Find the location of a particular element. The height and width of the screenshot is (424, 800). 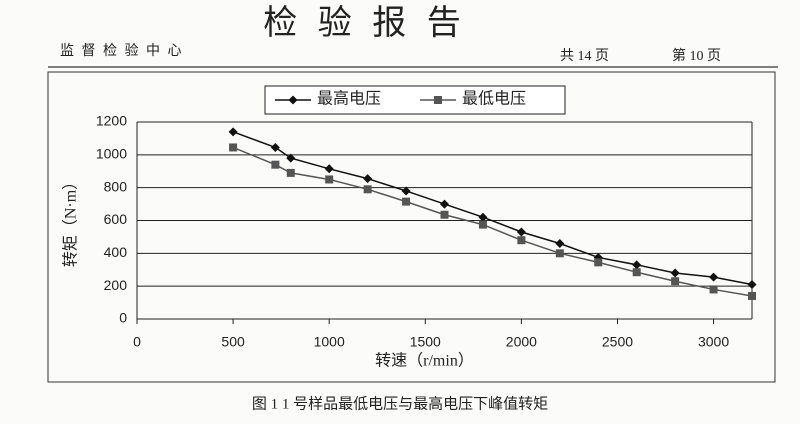

x-tick-label: 2500 is located at coordinates (617, 342).